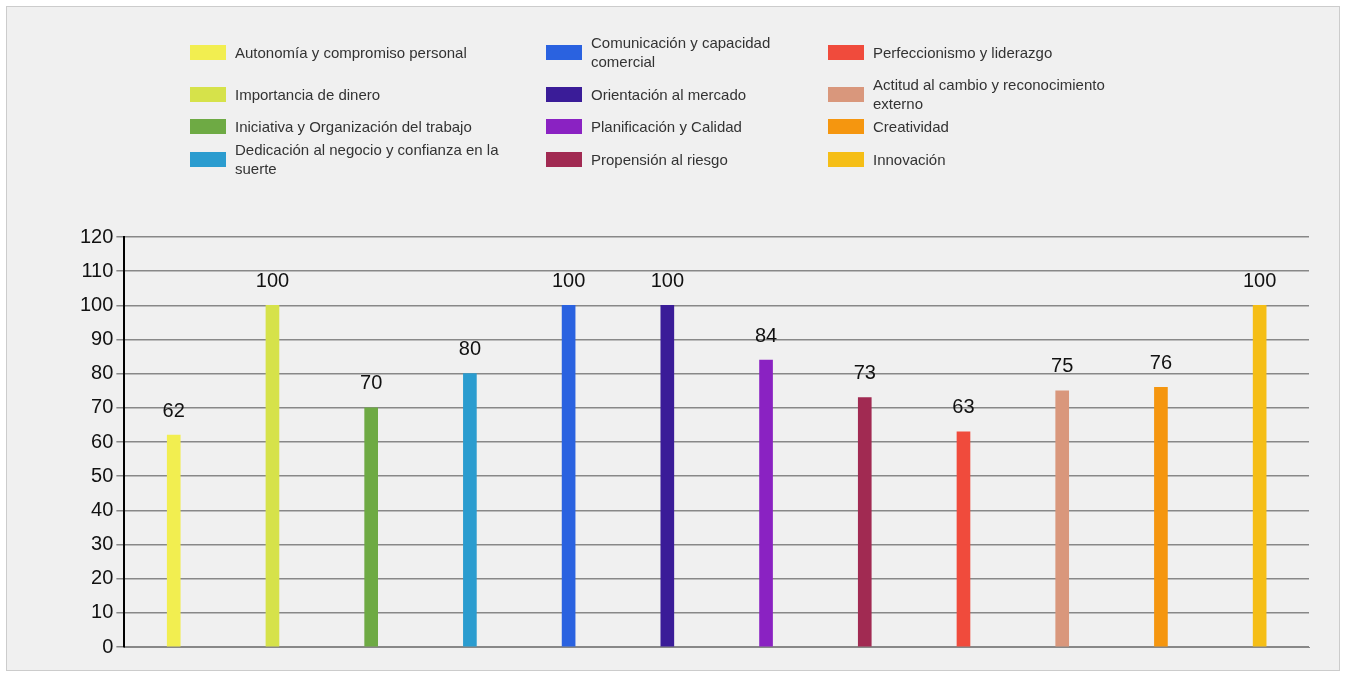 The image size is (1346, 675). What do you see at coordinates (963, 52) in the screenshot?
I see `legend-label: Perfeccionismo y liderazgo` at bounding box center [963, 52].